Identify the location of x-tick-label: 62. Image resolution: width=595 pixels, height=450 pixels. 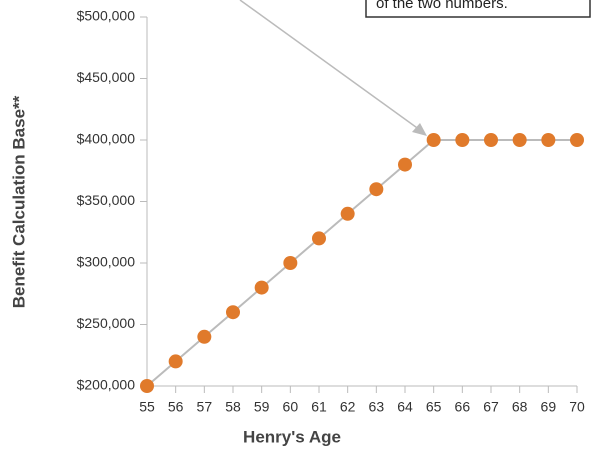
(348, 407).